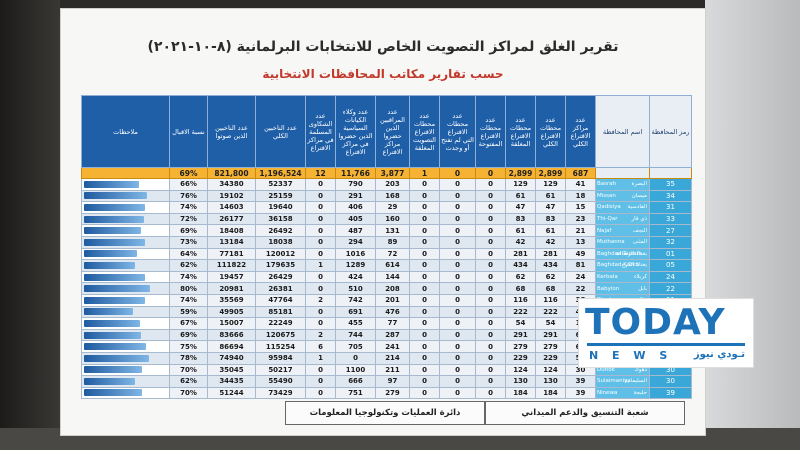 The height and width of the screenshot is (450, 800). What do you see at coordinates (622, 207) in the screenshot?
I see `row-gov: Qadisiya القادسية` at bounding box center [622, 207].